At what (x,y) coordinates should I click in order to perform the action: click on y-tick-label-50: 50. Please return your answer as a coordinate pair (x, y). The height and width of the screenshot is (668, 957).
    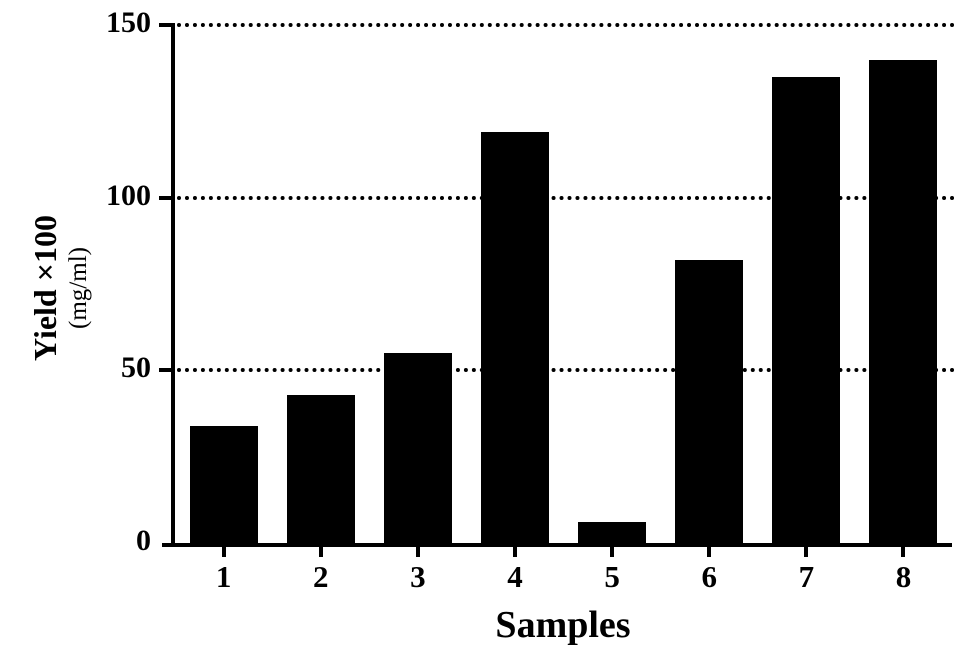
    Looking at the image, I should click on (136, 368).